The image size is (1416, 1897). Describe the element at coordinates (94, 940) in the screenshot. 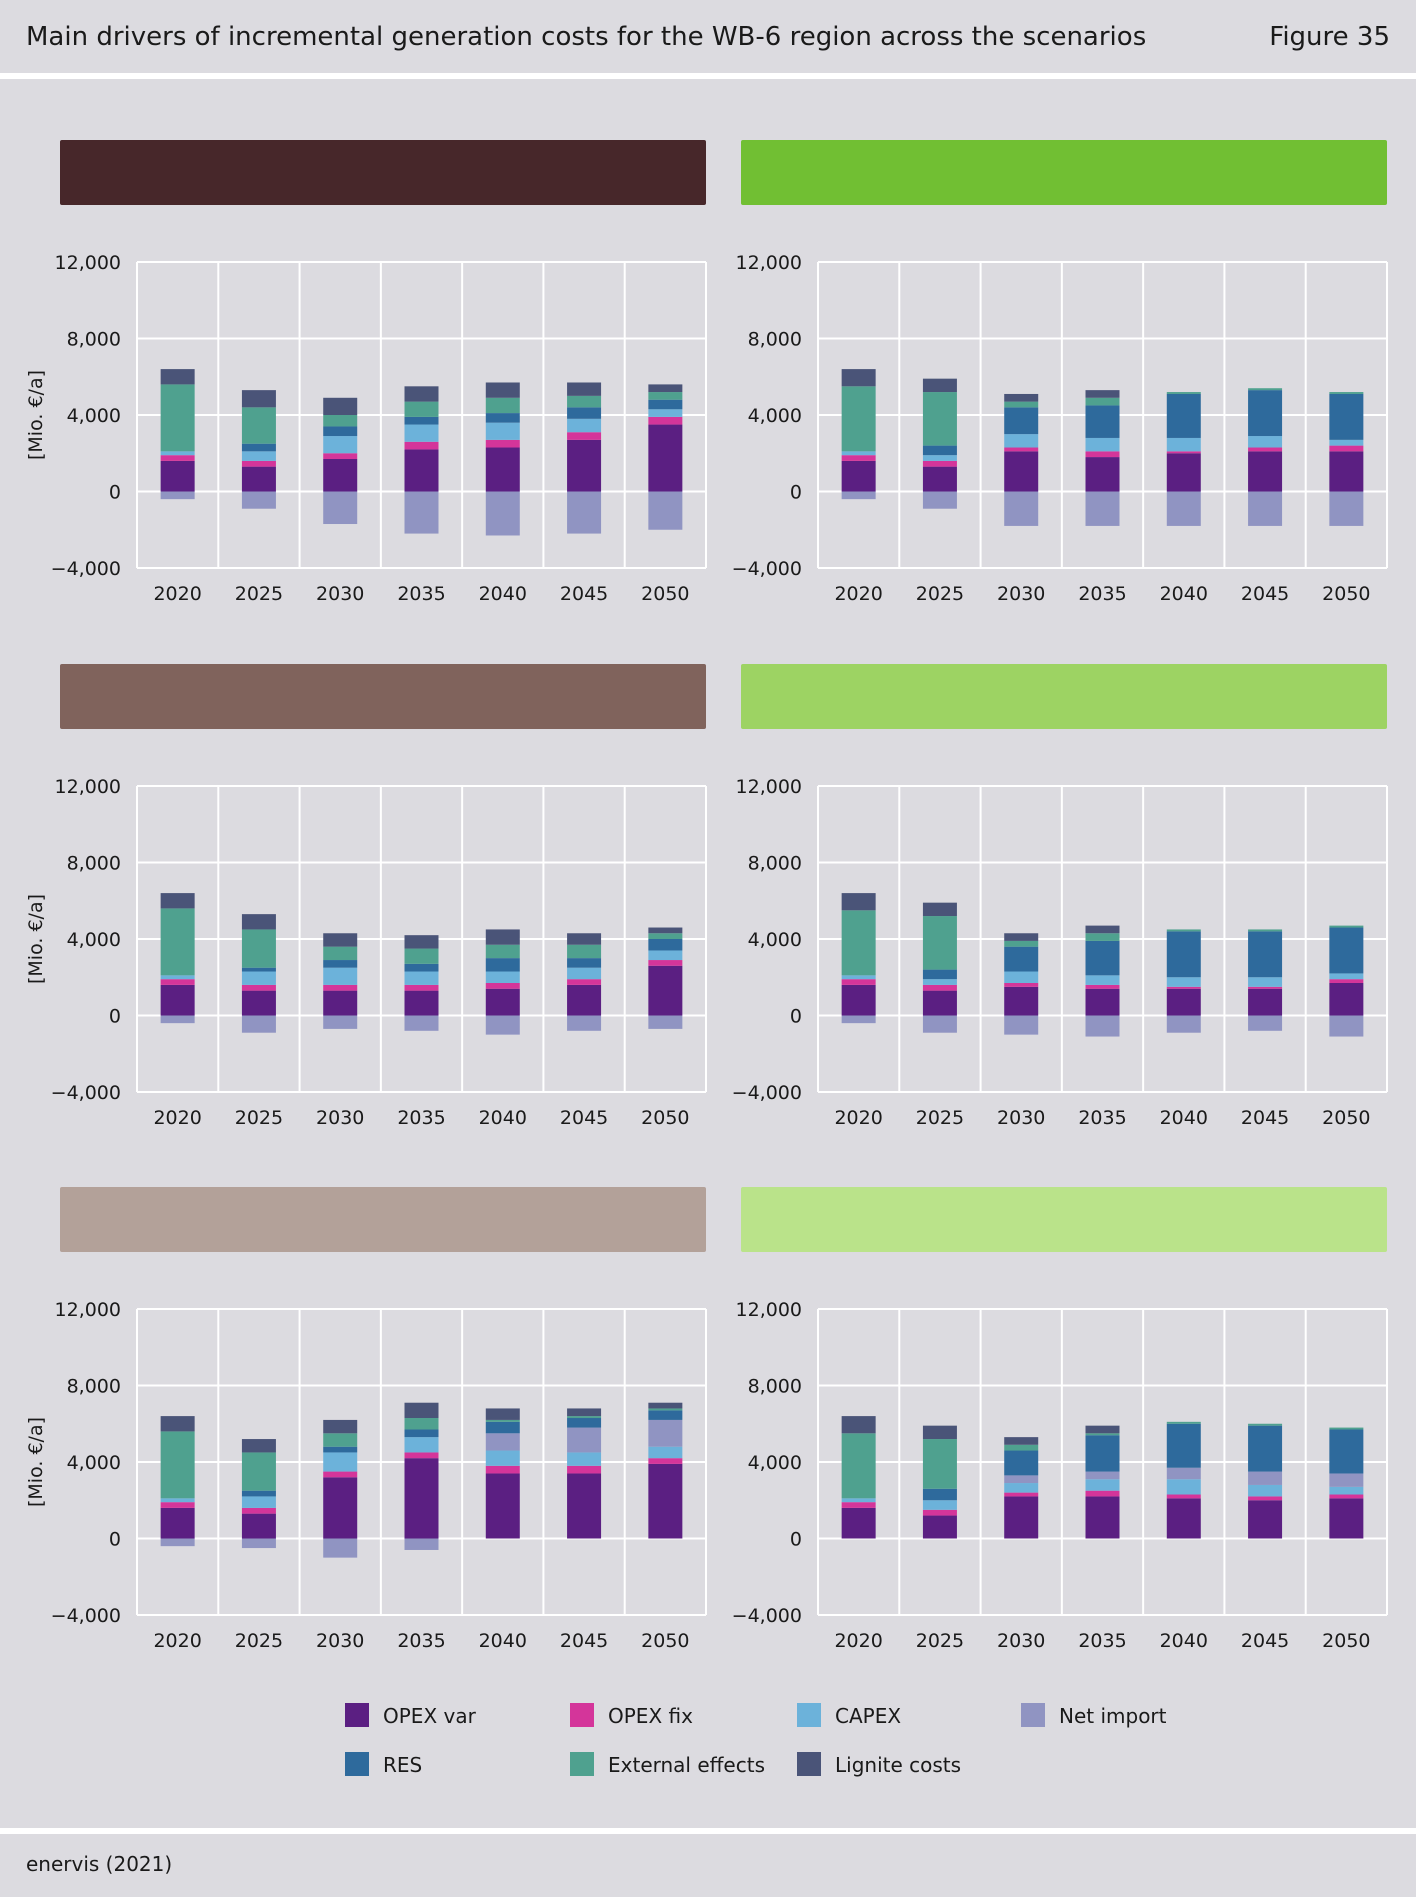

I see `y-tick-label: 4,000` at that location.